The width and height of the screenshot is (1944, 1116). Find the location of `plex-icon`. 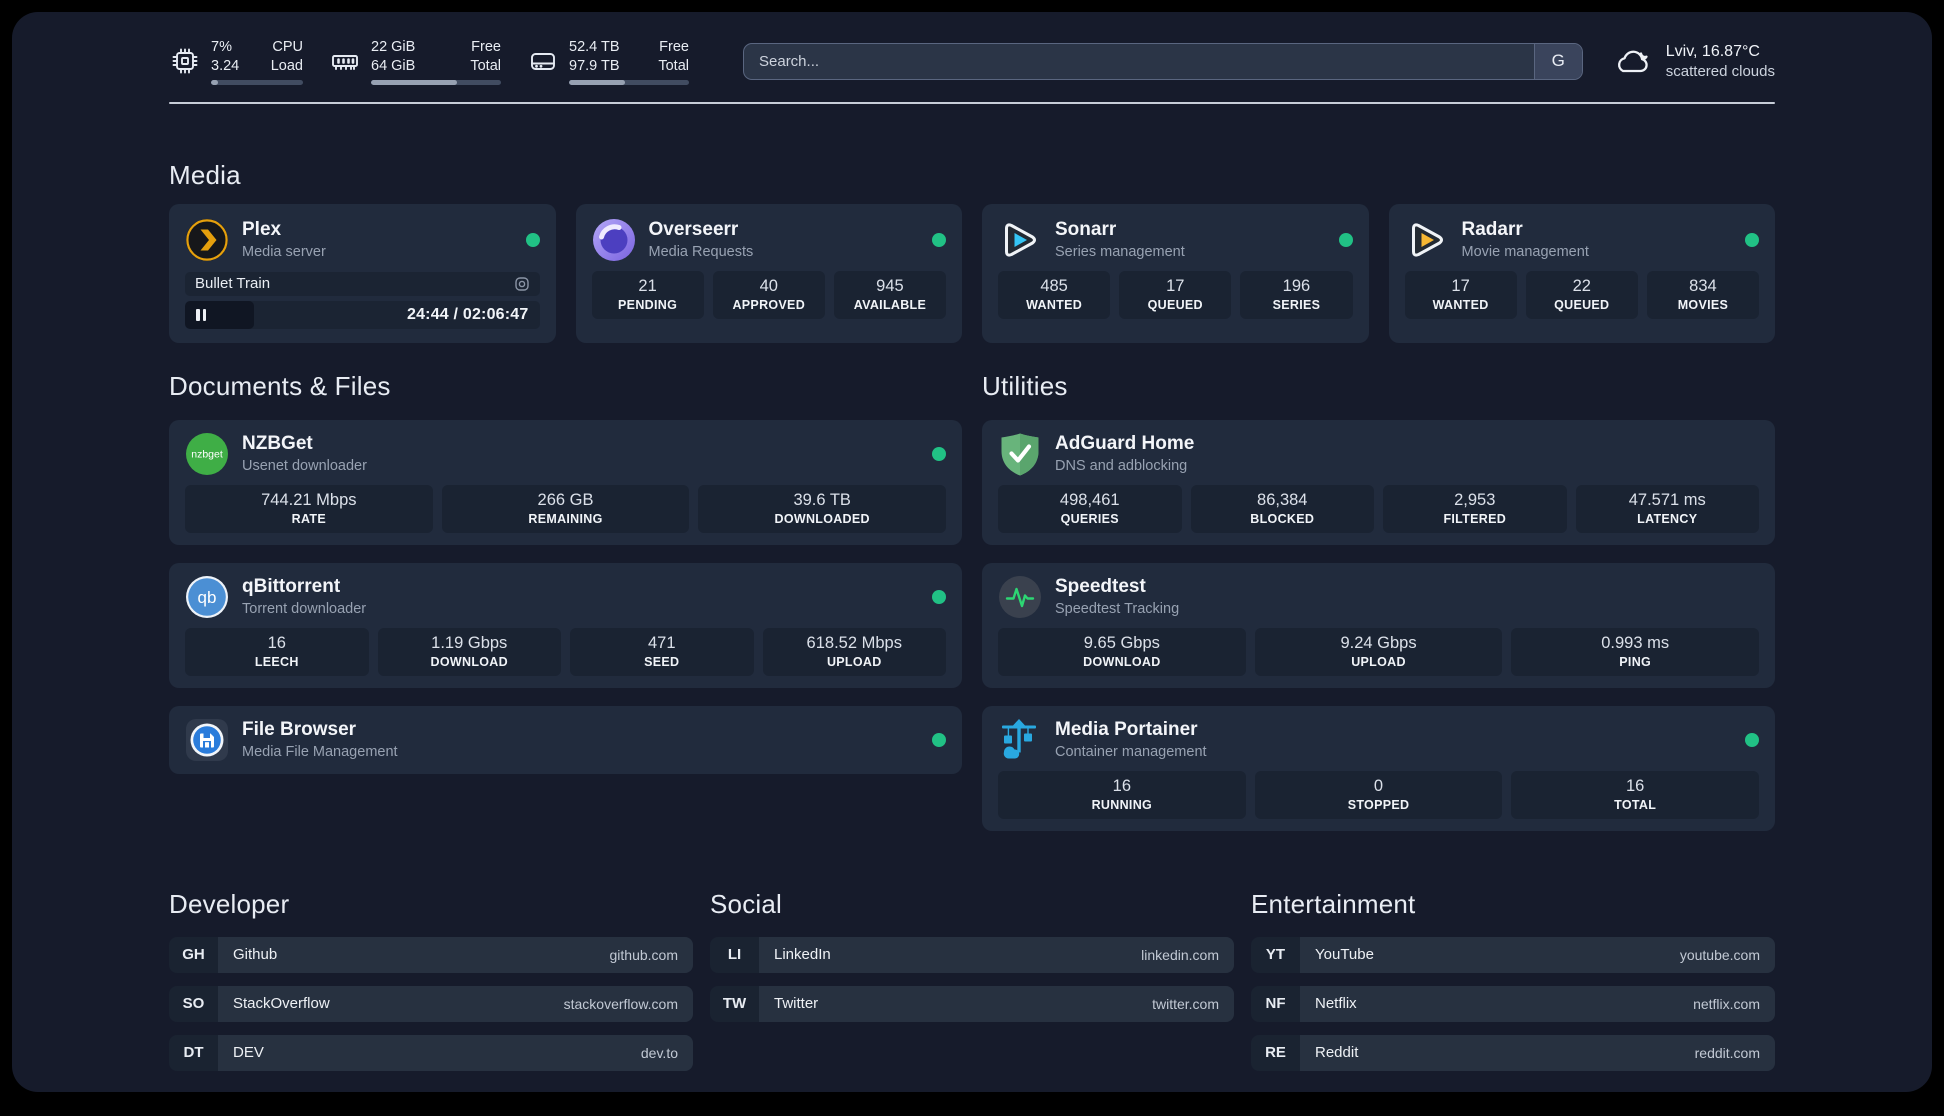

plex-icon is located at coordinates (207, 239).